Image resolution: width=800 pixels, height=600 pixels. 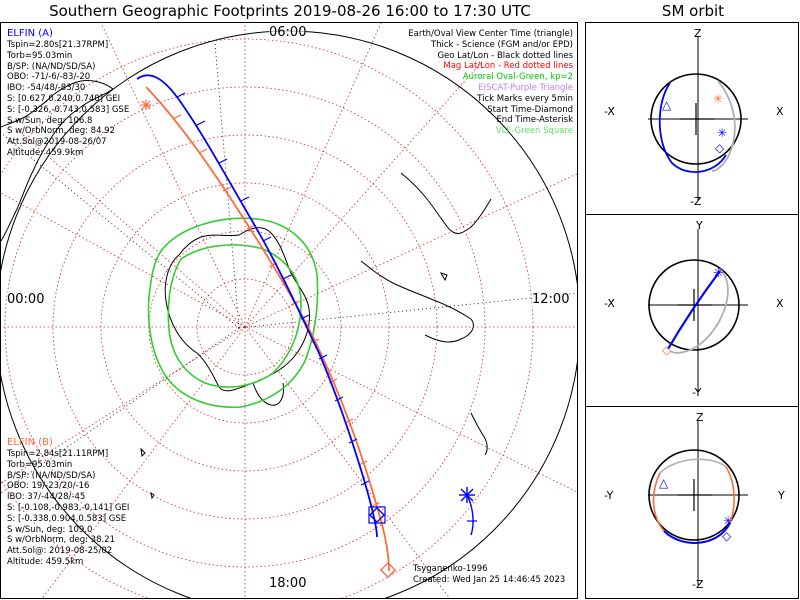 What do you see at coordinates (40, 464) in the screenshot?
I see `elfin-b-line: Torb=95.03min` at bounding box center [40, 464].